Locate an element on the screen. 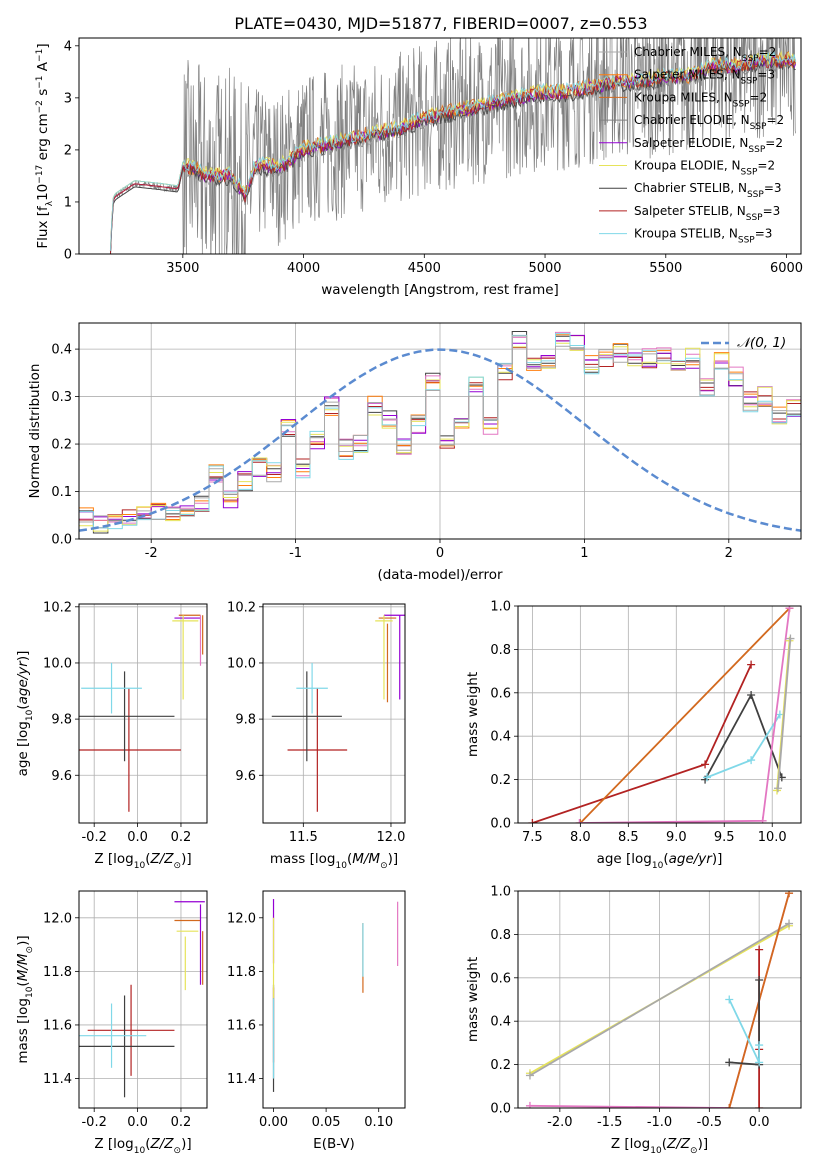 Image resolution: width=819 pixels, height=1170 pixels. y-tick-label: 9.6 is located at coordinates (61, 776).